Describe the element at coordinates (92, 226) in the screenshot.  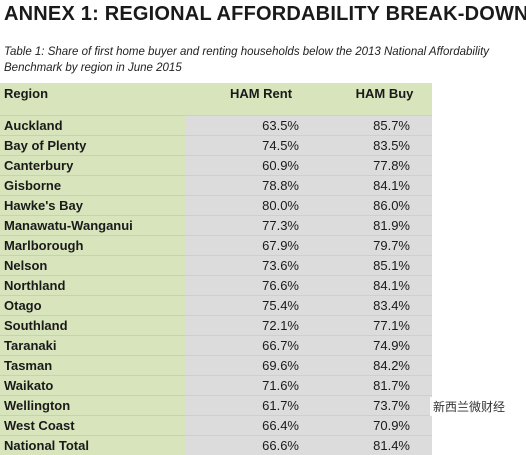
I see `region-cell: Manawatu-Wanganui` at that location.